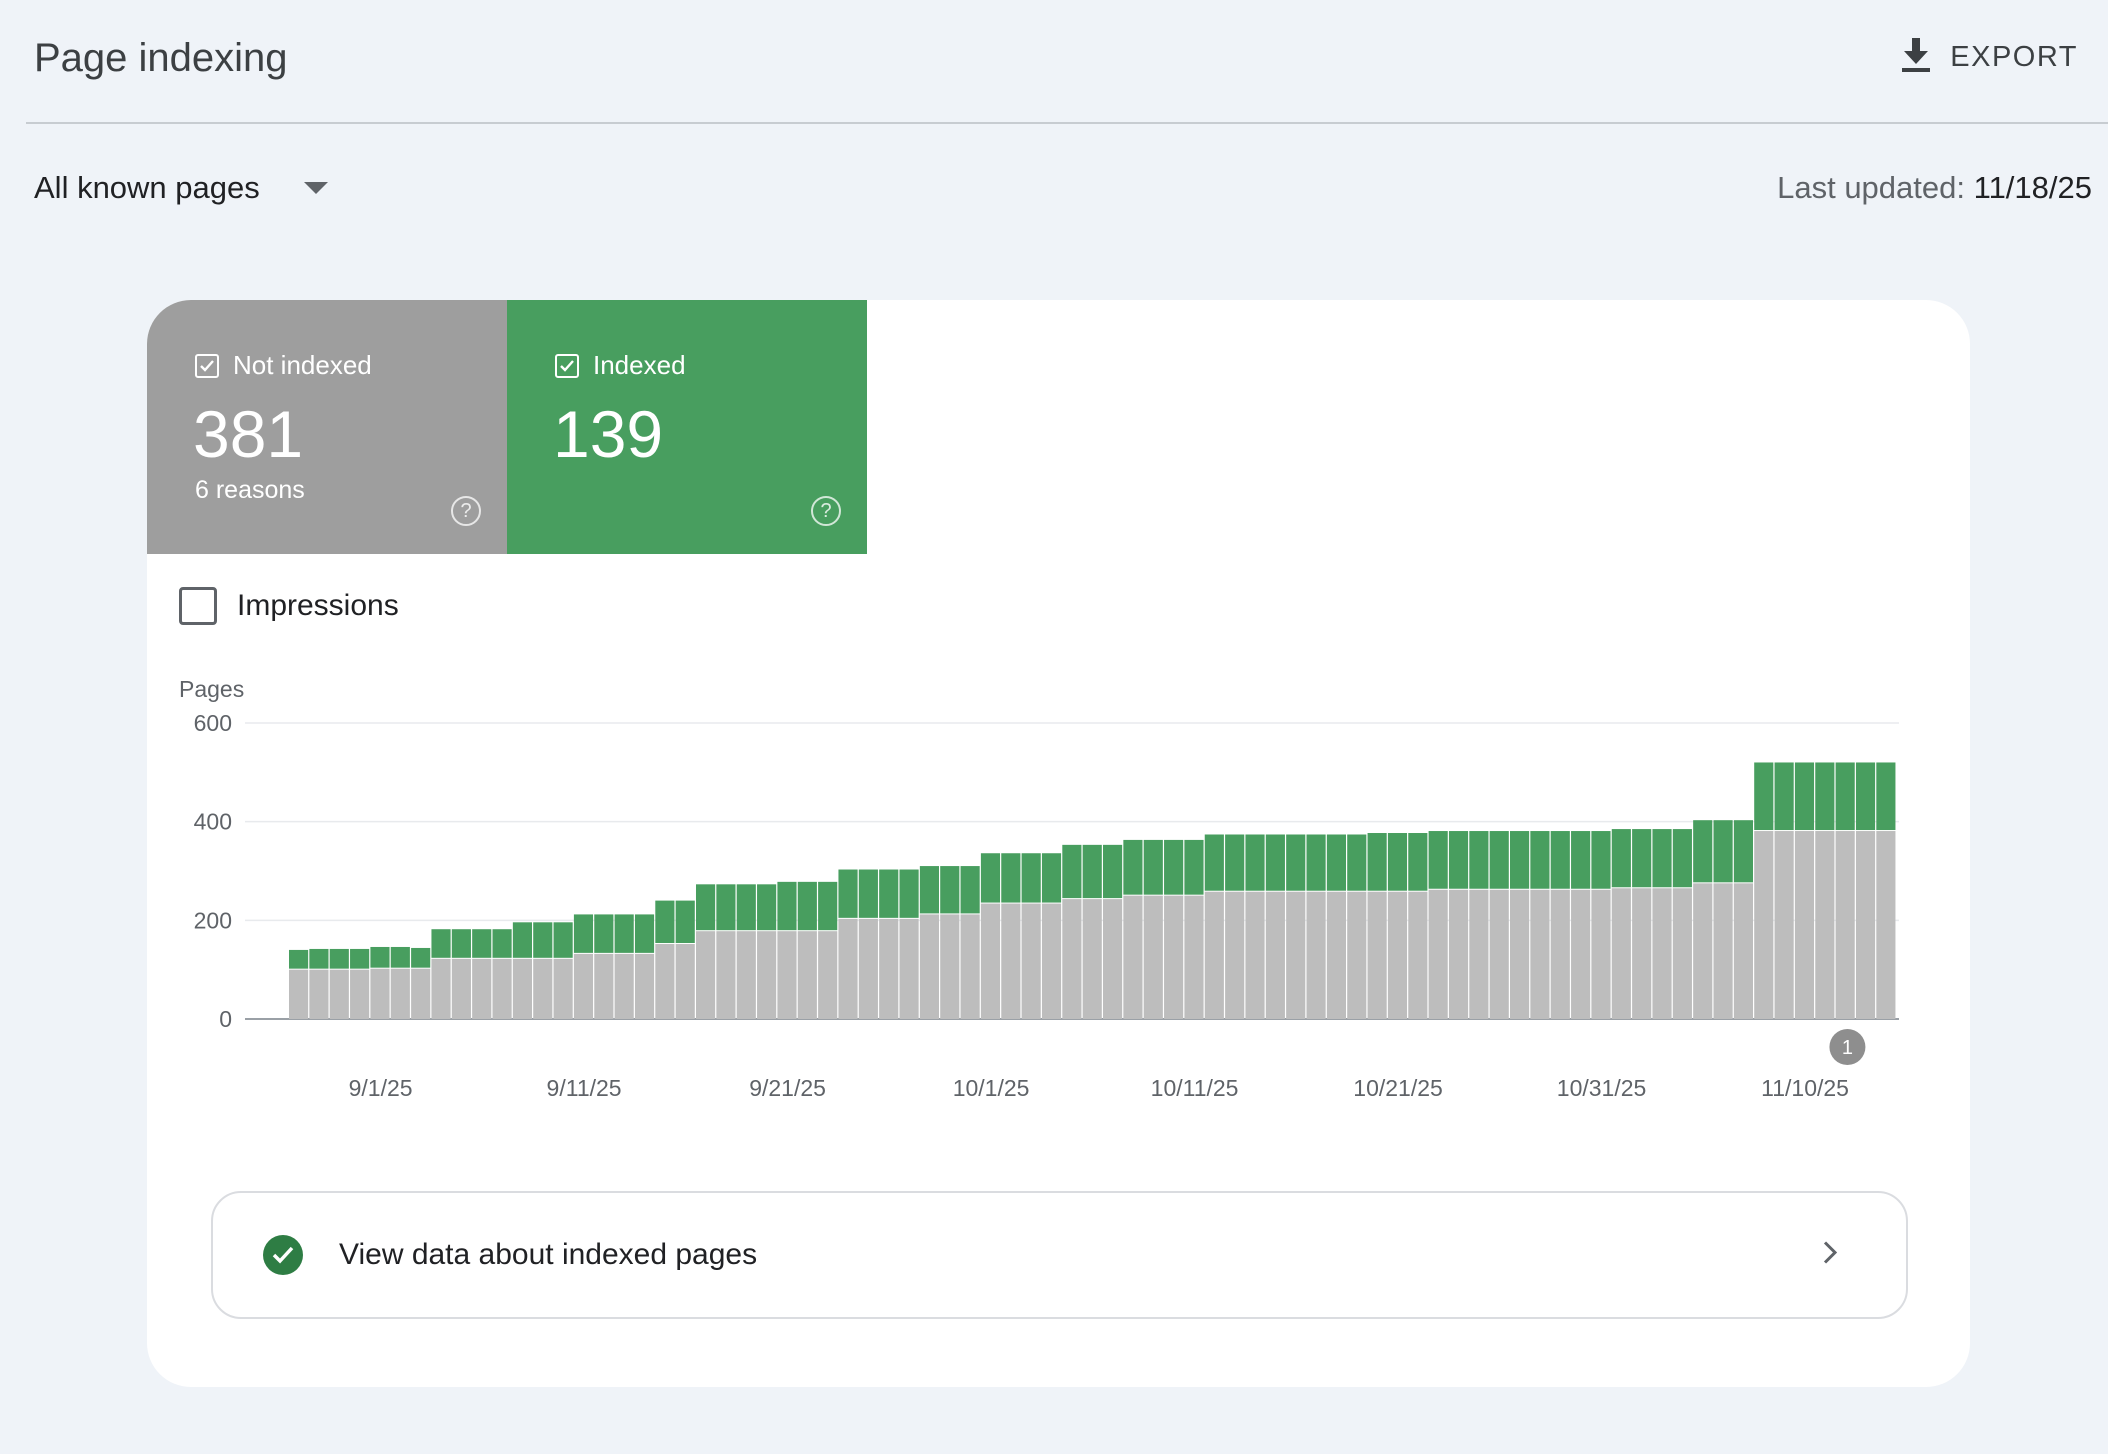 The image size is (2108, 1454). Describe the element at coordinates (1916, 57) in the screenshot. I see `download-icon` at that location.